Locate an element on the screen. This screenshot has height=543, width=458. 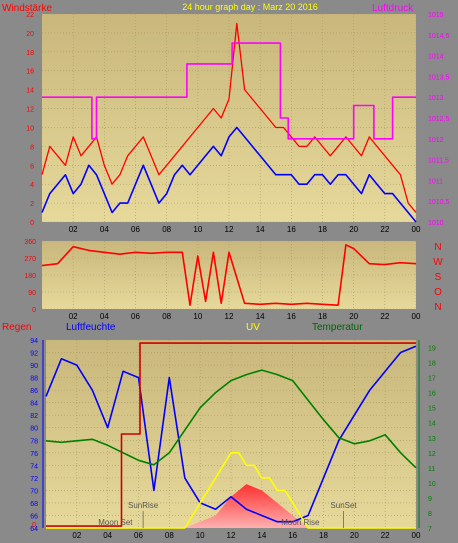
humidity-tick-label: 92 is located at coordinates (34, 354).